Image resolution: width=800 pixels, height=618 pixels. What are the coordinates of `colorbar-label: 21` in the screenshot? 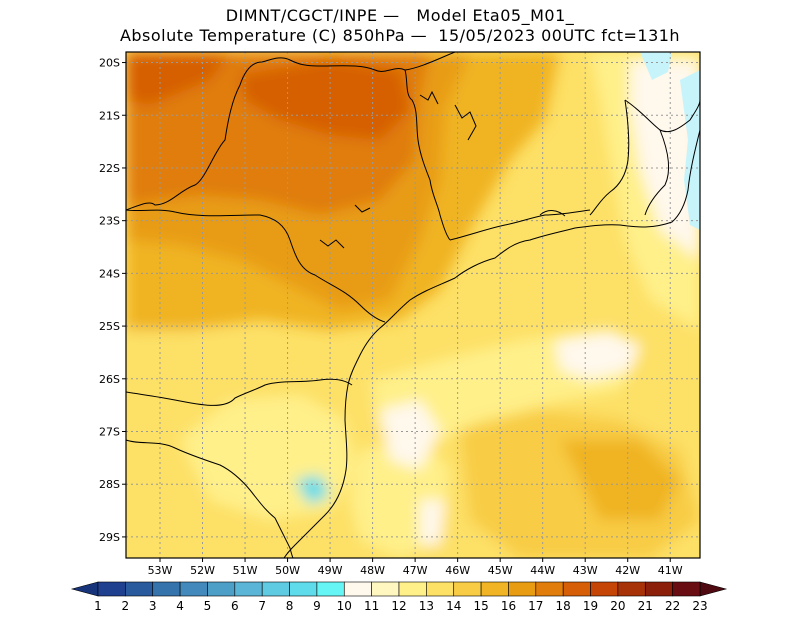 It's located at (645, 606).